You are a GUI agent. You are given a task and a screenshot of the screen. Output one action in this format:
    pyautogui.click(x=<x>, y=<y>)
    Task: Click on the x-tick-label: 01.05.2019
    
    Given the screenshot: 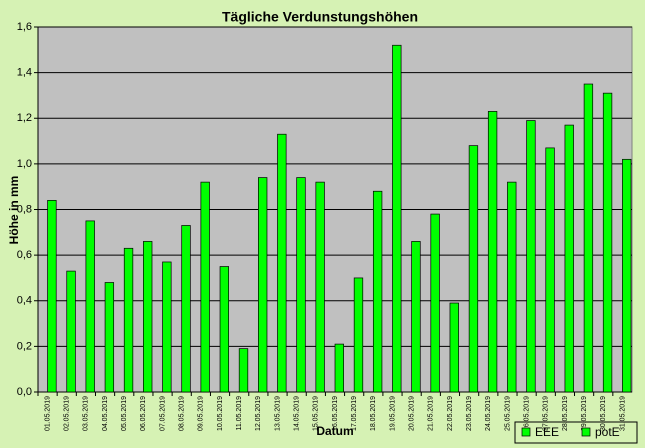 What is the action you would take?
    pyautogui.click(x=47, y=413)
    